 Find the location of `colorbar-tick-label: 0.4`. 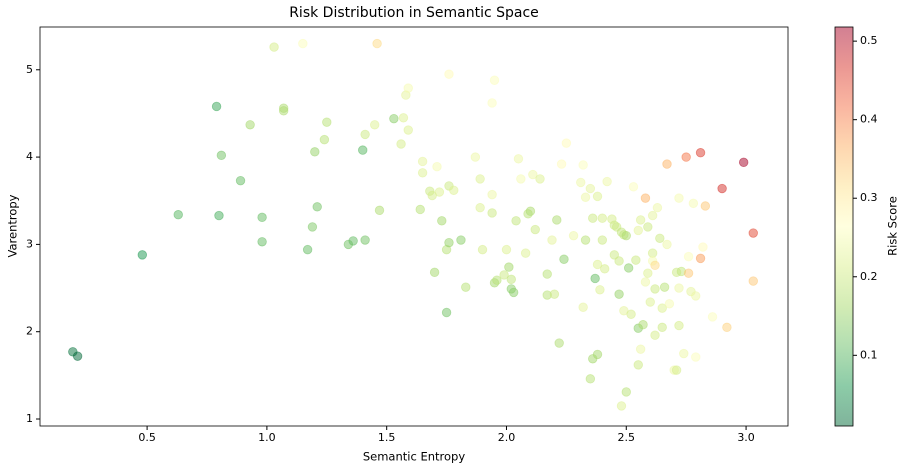

colorbar-tick-label: 0.4 is located at coordinates (869, 119).